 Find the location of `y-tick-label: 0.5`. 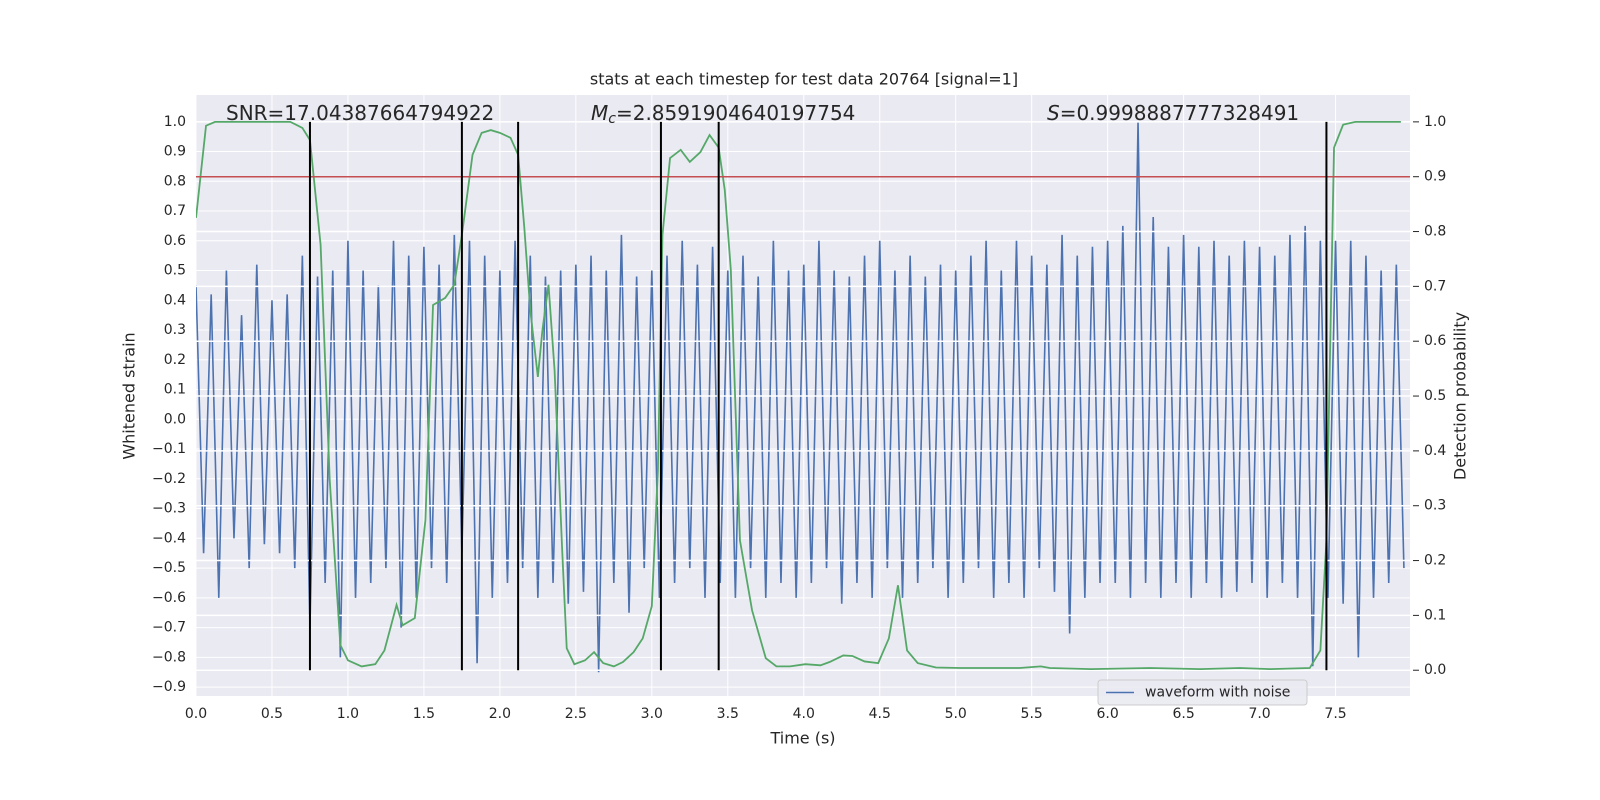

y-tick-label: 0.5 is located at coordinates (175, 271).